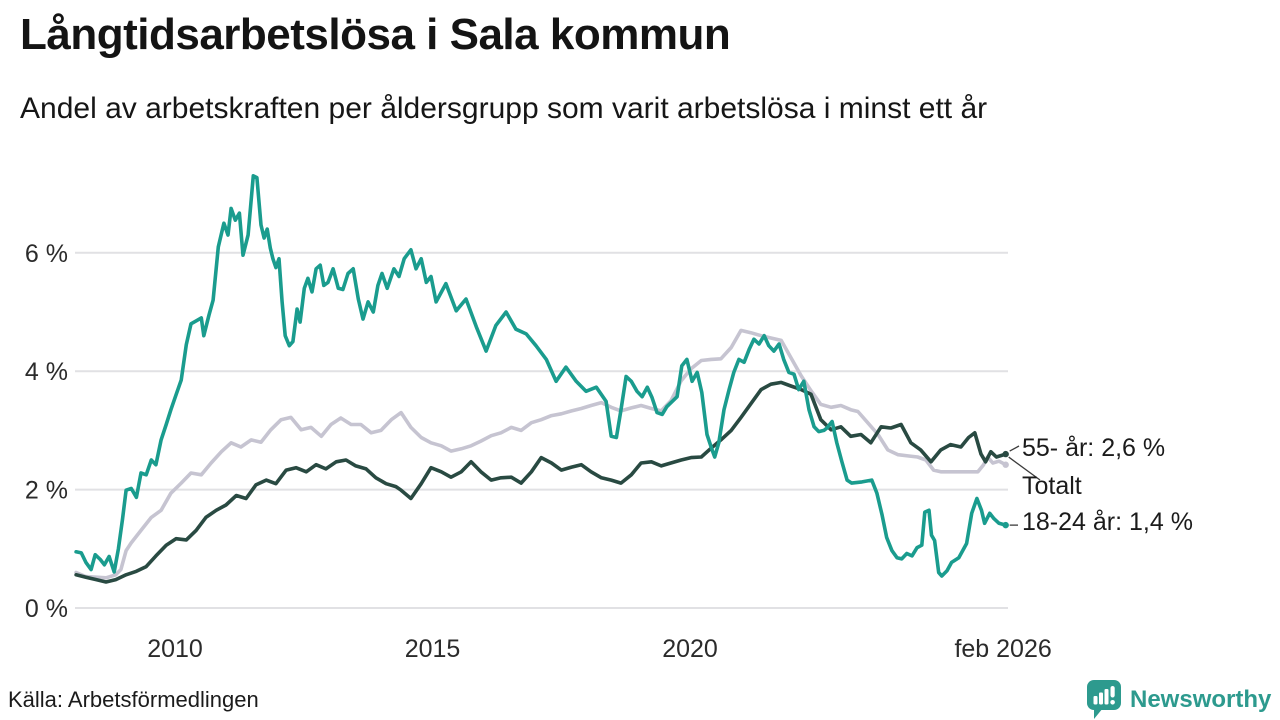 Image resolution: width=1280 pixels, height=720 pixels. Describe the element at coordinates (690, 649) in the screenshot. I see `x-tick-label: 2020` at that location.